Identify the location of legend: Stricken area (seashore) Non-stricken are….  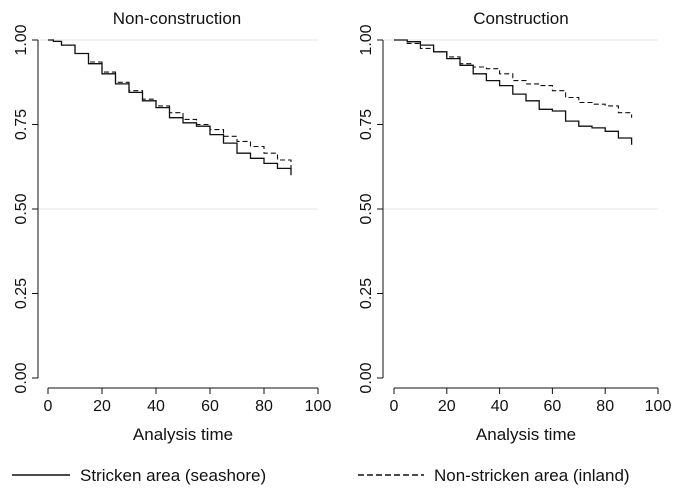
(321, 475).